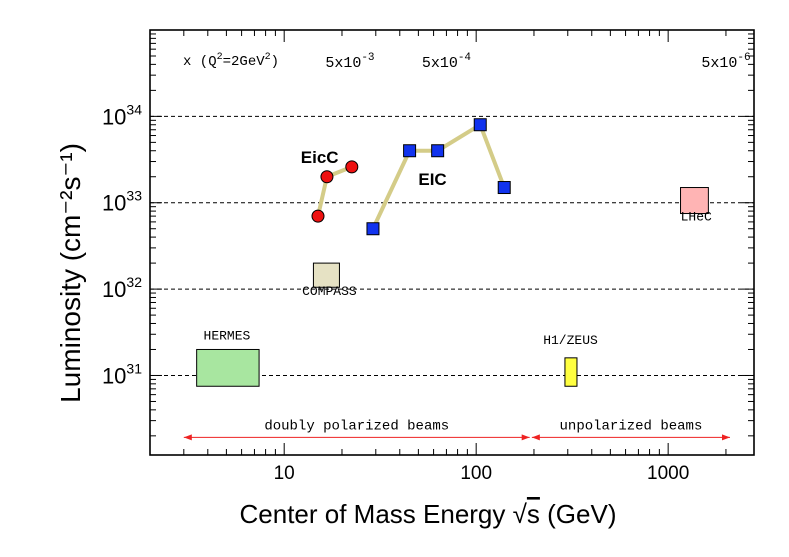  What do you see at coordinates (231, 61) in the screenshot?
I see `x-bjorken-annotation: x (Q2=2GeV2)` at bounding box center [231, 61].